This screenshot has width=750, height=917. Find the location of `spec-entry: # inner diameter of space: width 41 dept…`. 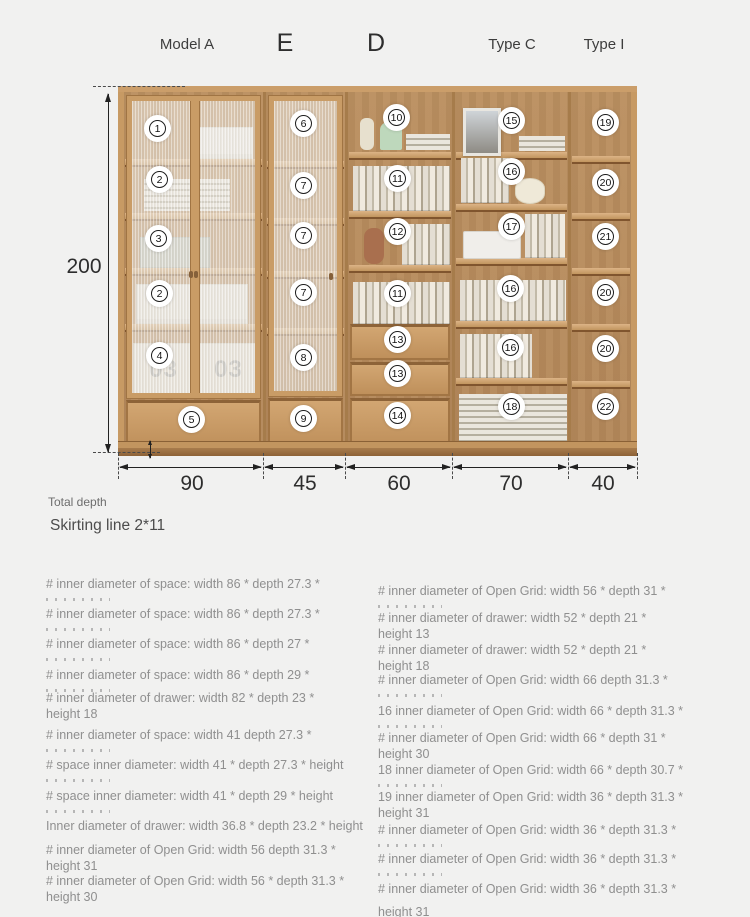

spec-entry: # inner diameter of space: width 41 dept… is located at coordinates (212, 740).